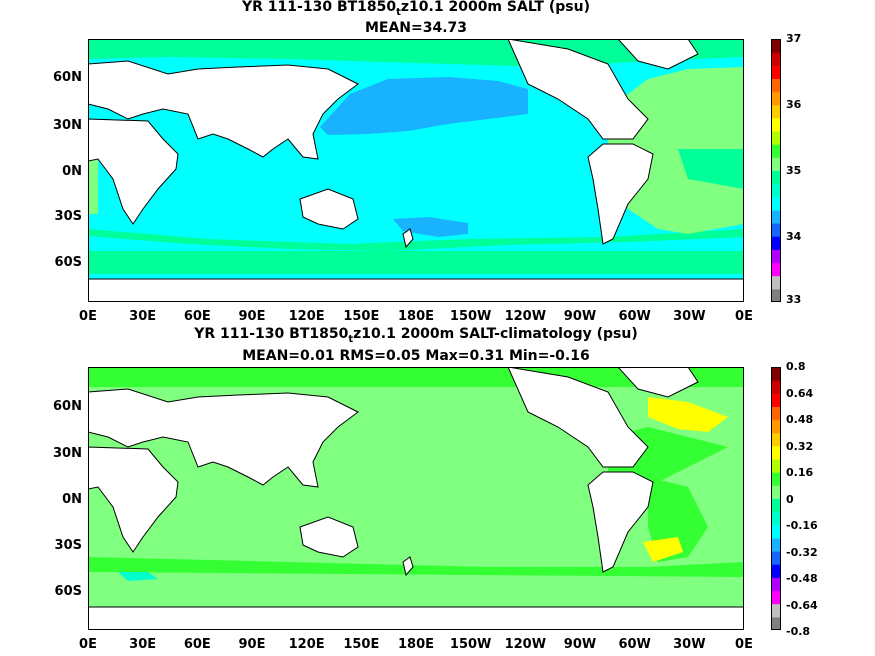  Describe the element at coordinates (802, 552) in the screenshot. I see `panel2-cb-label: -0.32` at that location.